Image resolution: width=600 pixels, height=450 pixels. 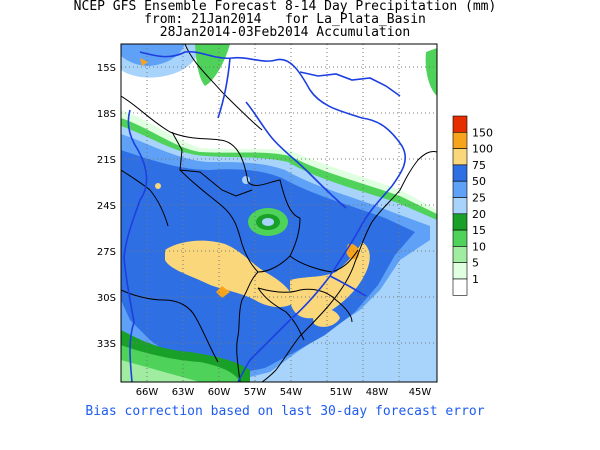 I want to click on lon-tick: 54W, so click(x=291, y=392).